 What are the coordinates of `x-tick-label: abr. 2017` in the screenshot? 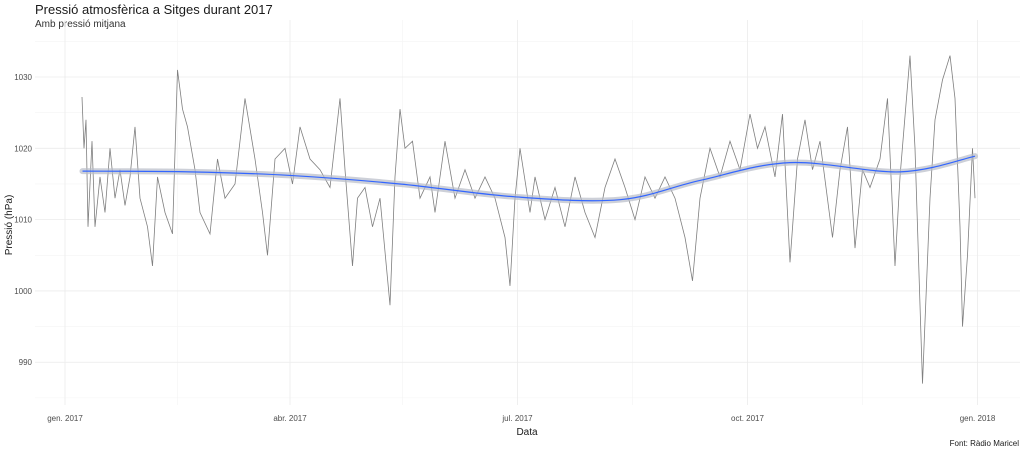 It's located at (290, 418).